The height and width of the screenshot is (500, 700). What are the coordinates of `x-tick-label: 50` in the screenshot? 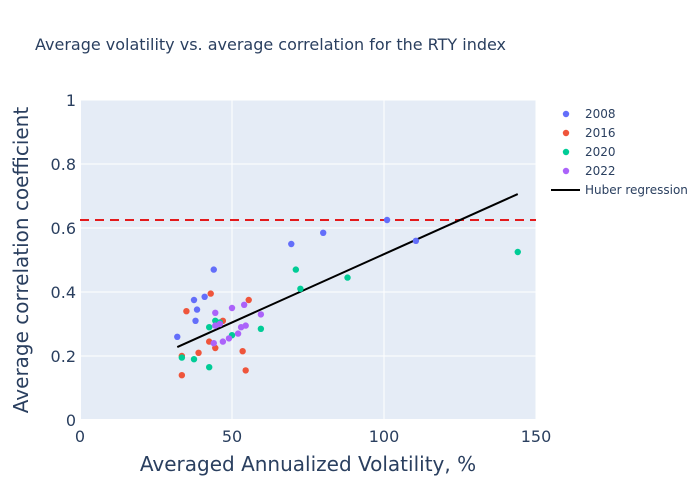 It's located at (232, 436).